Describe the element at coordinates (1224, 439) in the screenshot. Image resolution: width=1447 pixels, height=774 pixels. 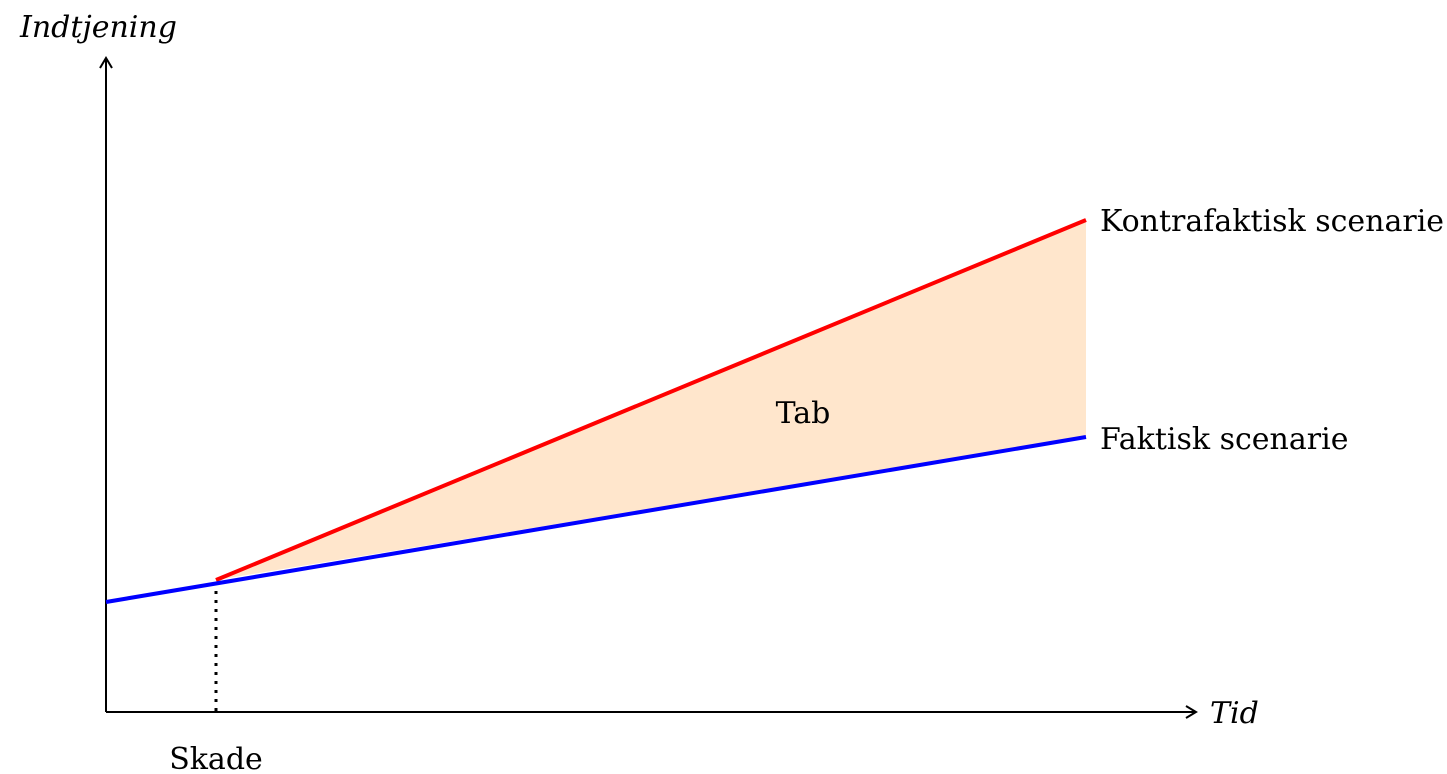
I see `actual-label: Faktisk scenarie` at that location.